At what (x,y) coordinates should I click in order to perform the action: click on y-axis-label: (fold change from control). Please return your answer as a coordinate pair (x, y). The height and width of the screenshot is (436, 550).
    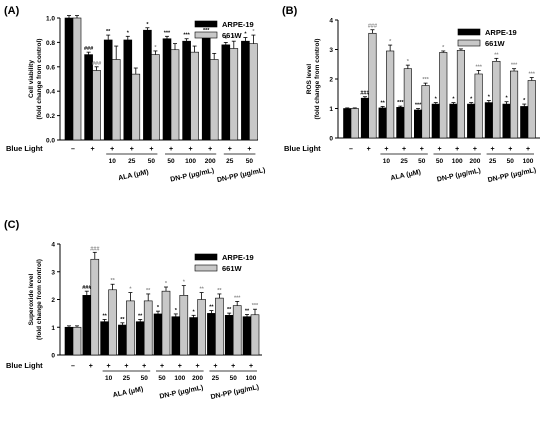
    Looking at the image, I should click on (39, 79).